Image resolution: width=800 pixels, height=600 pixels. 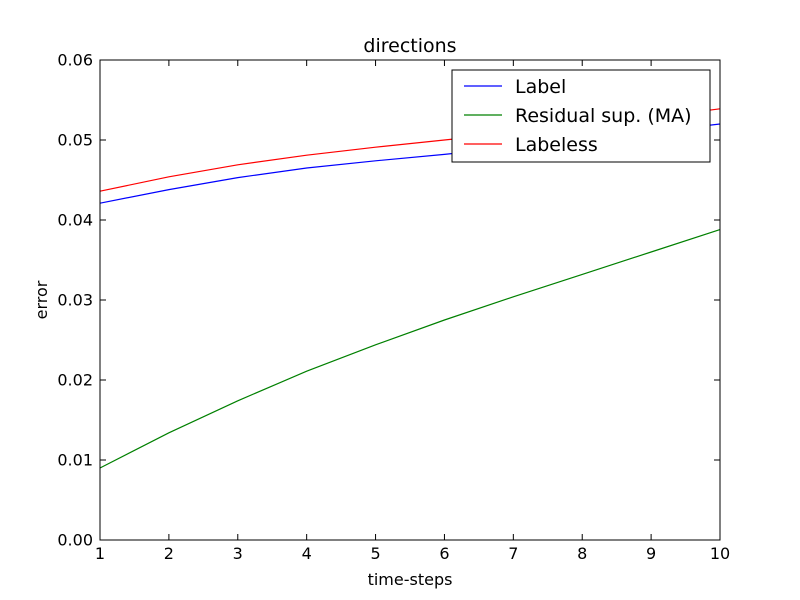 What do you see at coordinates (720, 553) in the screenshot?
I see `x-tick-label: 10` at bounding box center [720, 553].